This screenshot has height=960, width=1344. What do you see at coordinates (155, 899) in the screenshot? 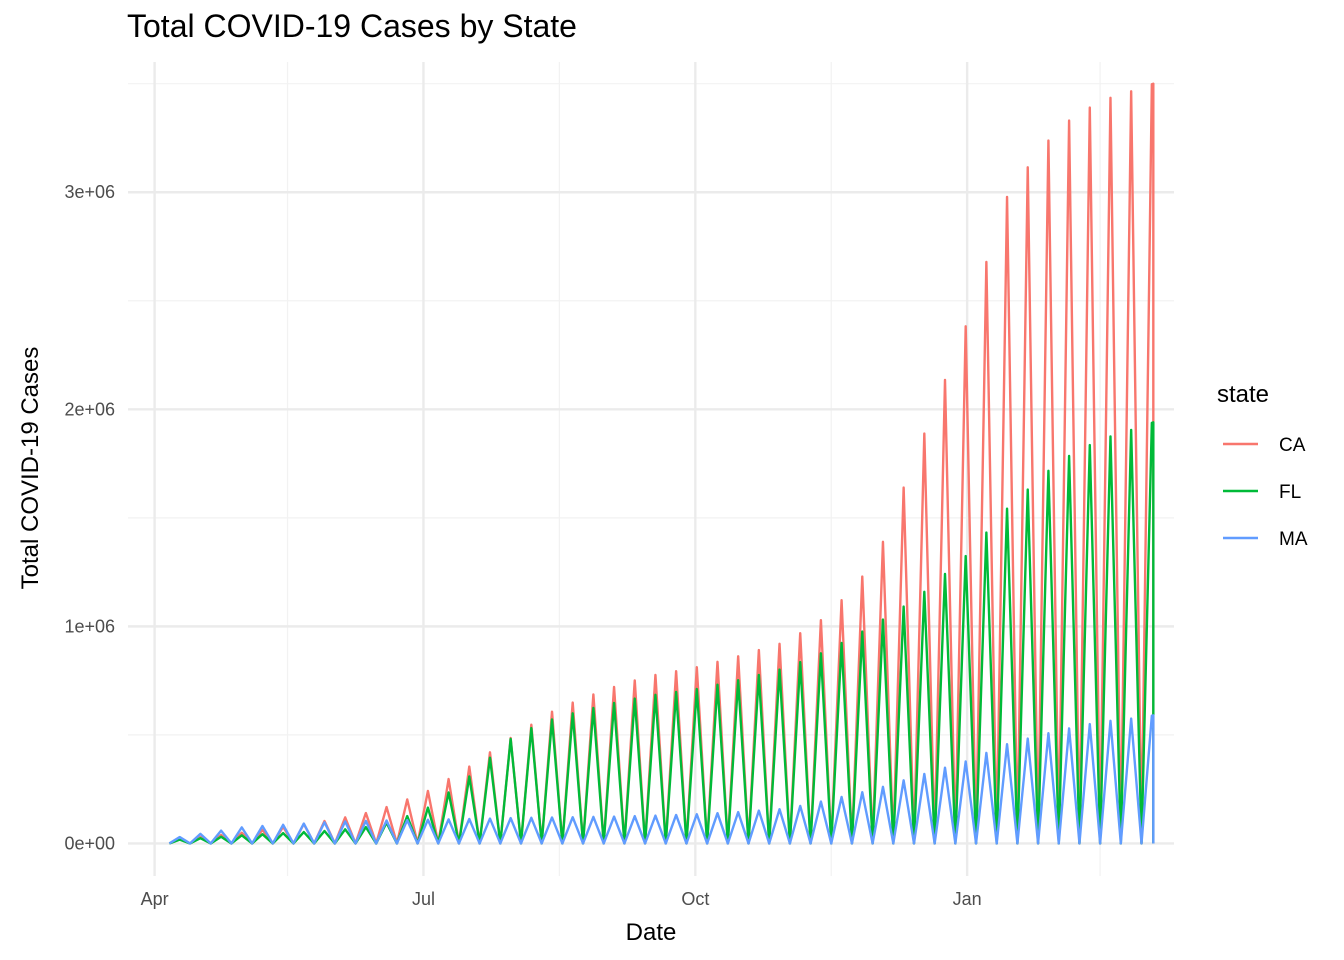
I see `x-tick-label: Apr` at bounding box center [155, 899].